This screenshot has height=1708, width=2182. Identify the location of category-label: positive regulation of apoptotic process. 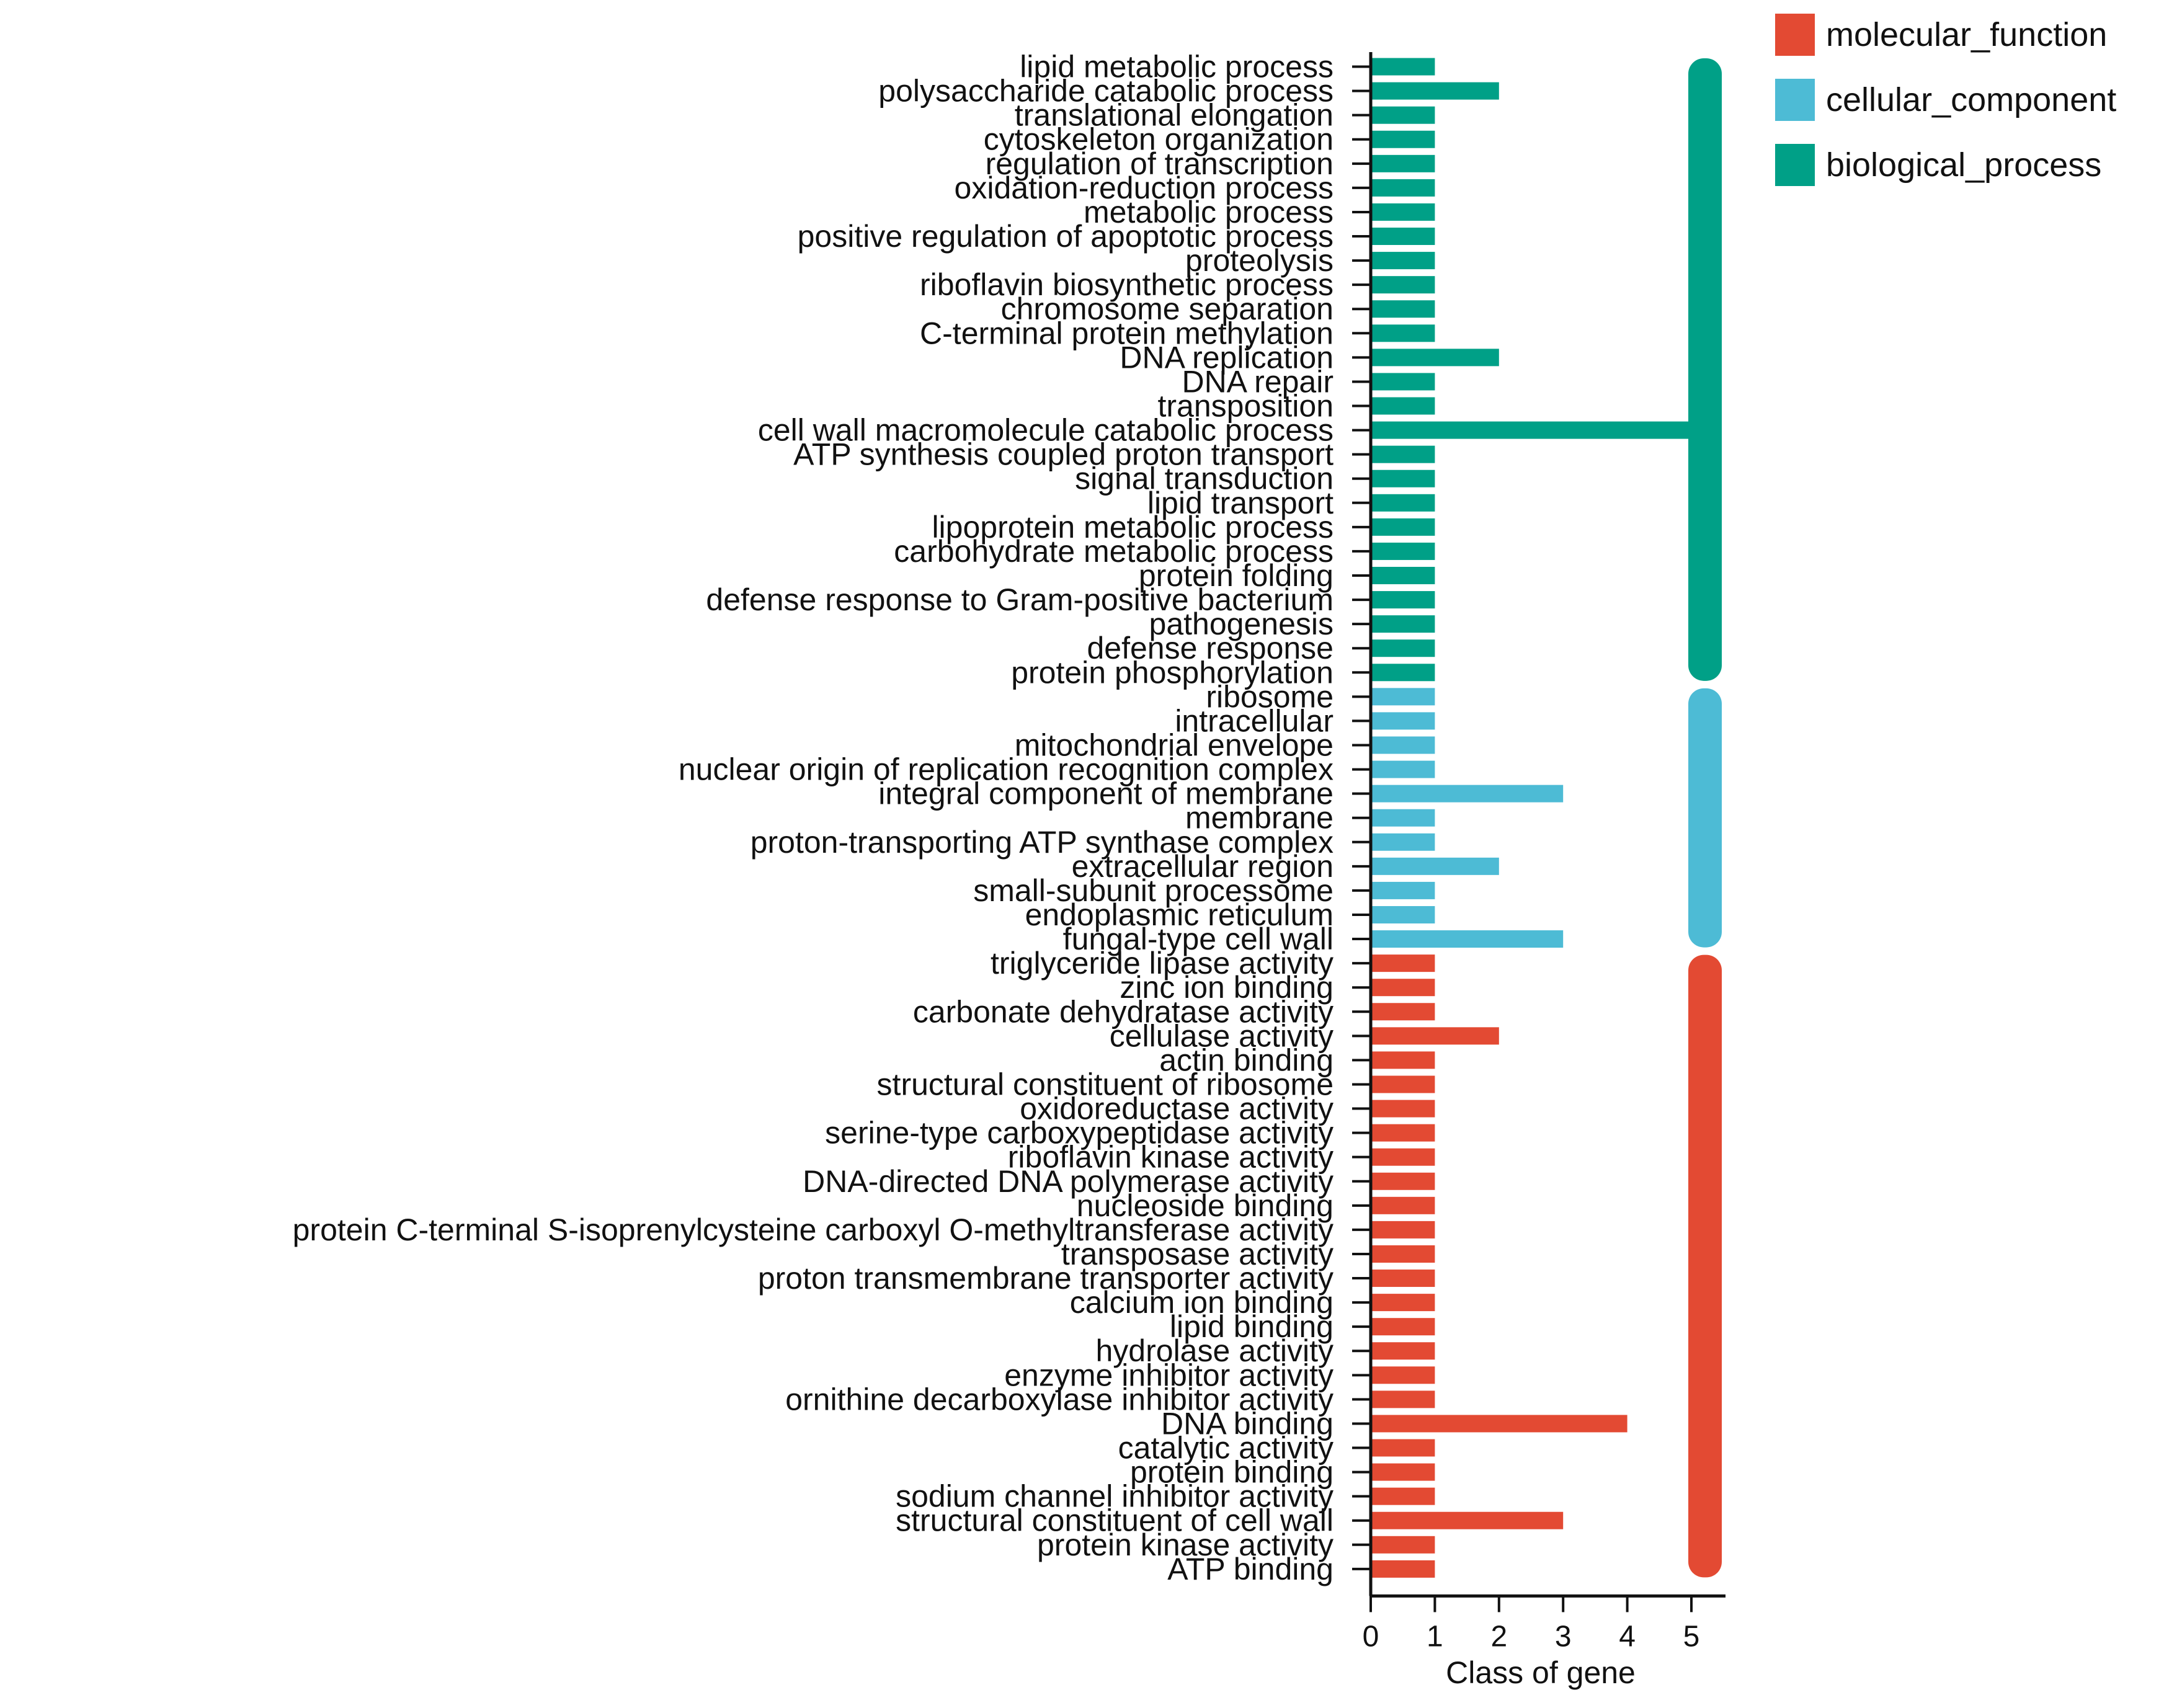
(1066, 236).